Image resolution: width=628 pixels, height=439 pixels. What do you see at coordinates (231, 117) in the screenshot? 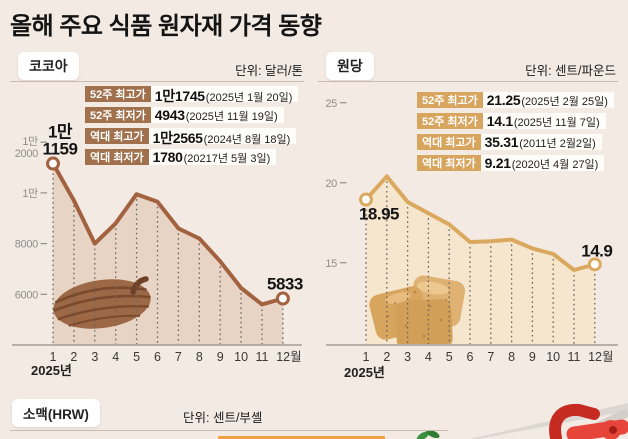
I see `stat-date: (2025년 11월 19일)` at bounding box center [231, 117].